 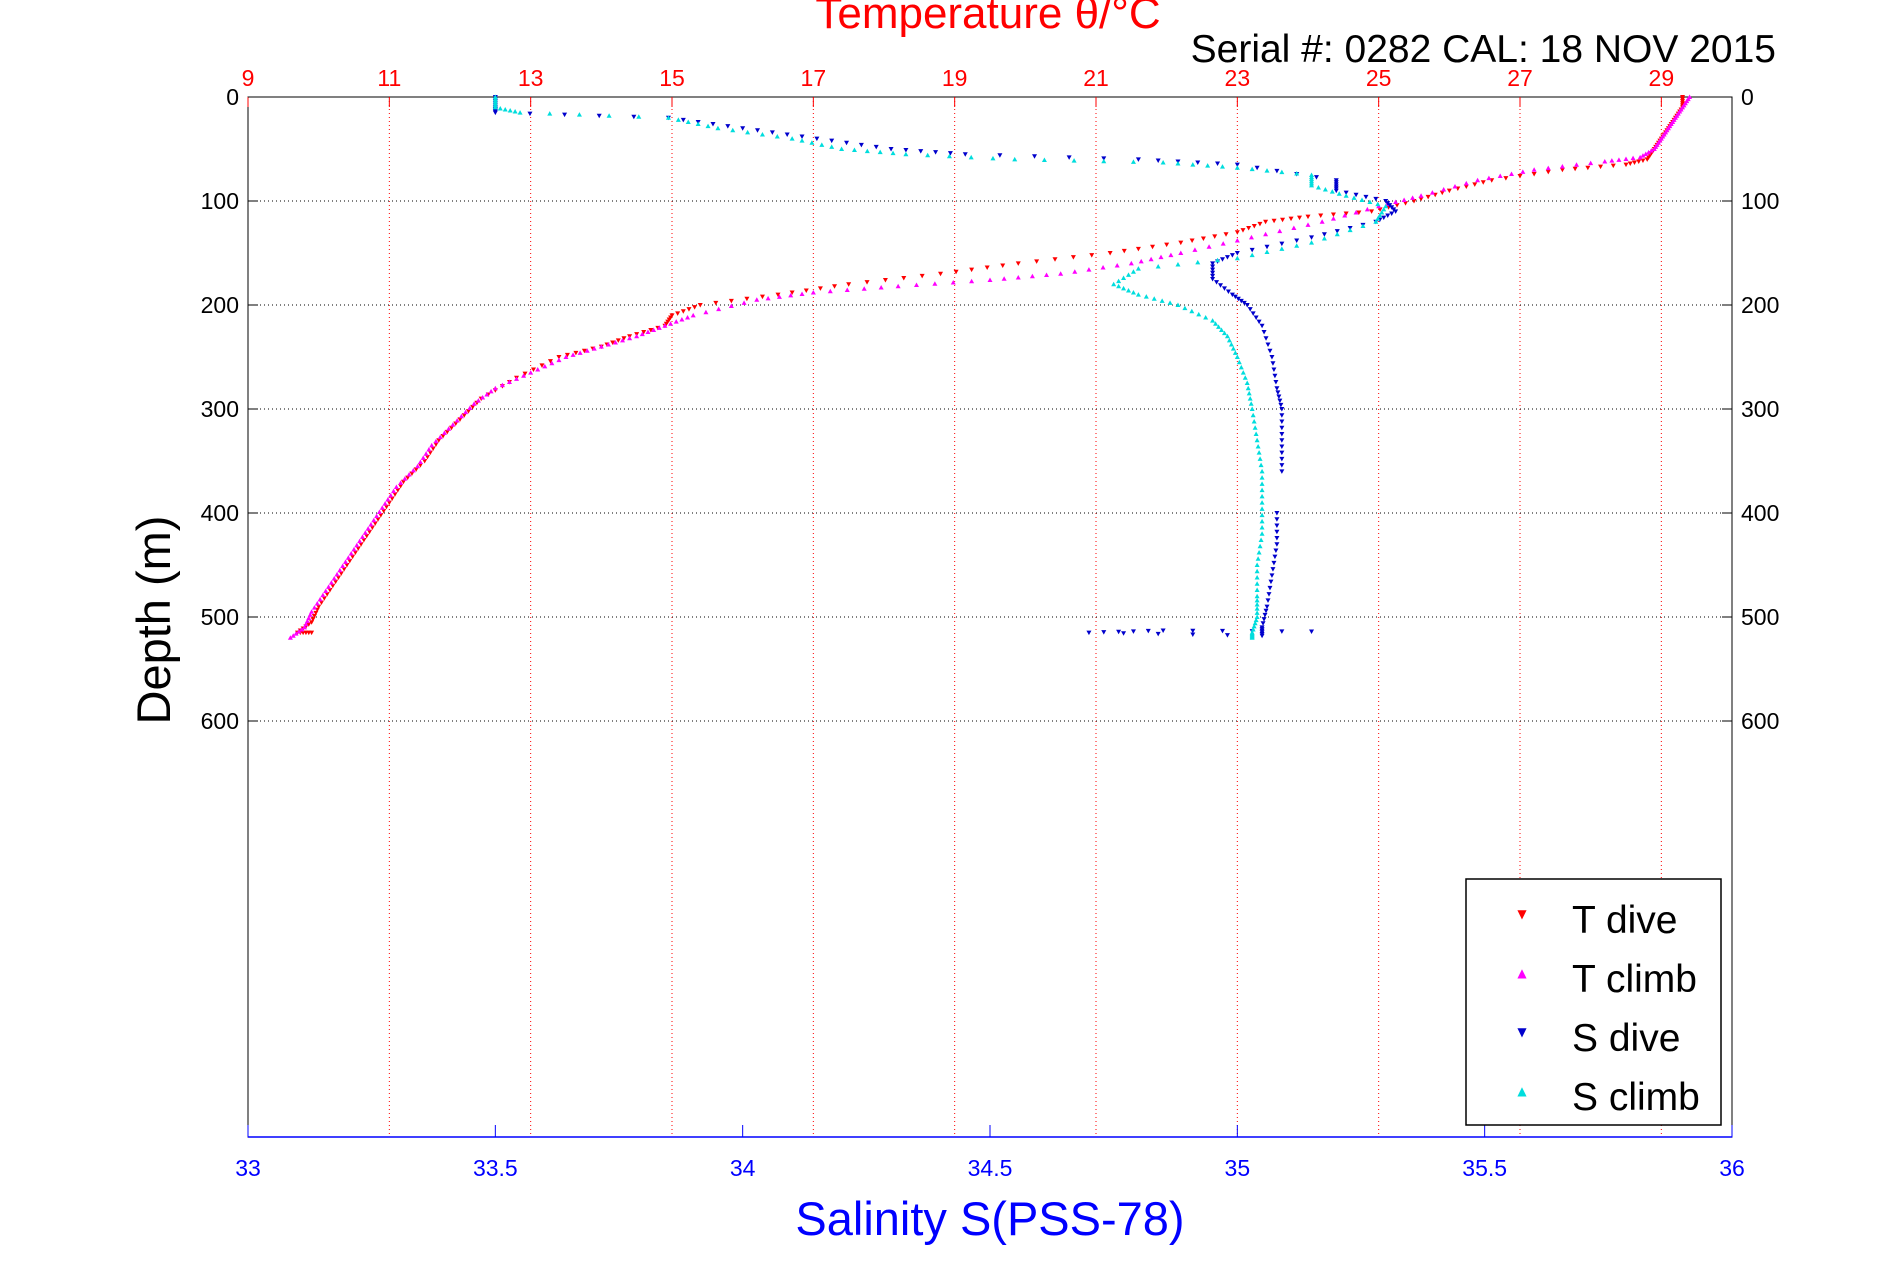 What do you see at coordinates (220, 721) in the screenshot?
I see `depth-tick-label-left: 600` at bounding box center [220, 721].